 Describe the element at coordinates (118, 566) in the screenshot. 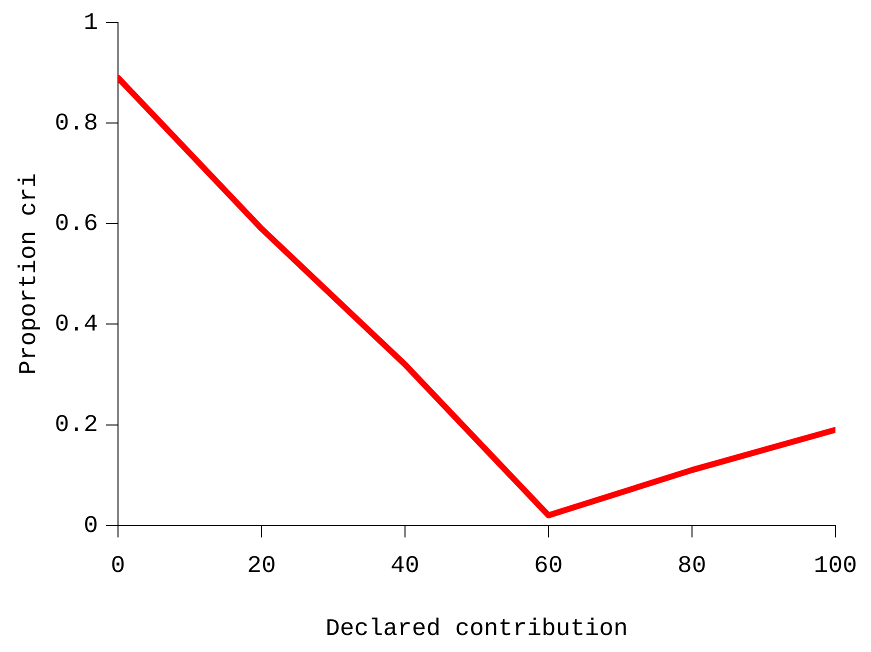

I see `x-tick-label: 0` at that location.